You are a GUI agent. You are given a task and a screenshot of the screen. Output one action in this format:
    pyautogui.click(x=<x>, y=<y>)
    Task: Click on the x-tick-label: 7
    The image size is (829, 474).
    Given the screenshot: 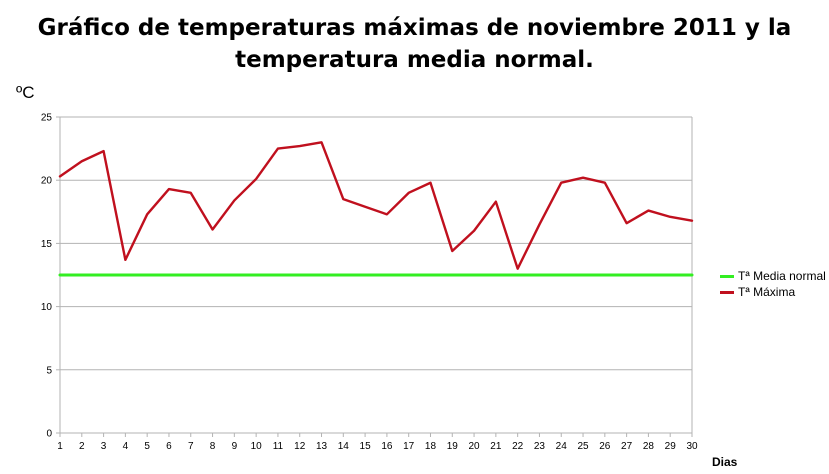 What is the action you would take?
    pyautogui.click(x=191, y=446)
    